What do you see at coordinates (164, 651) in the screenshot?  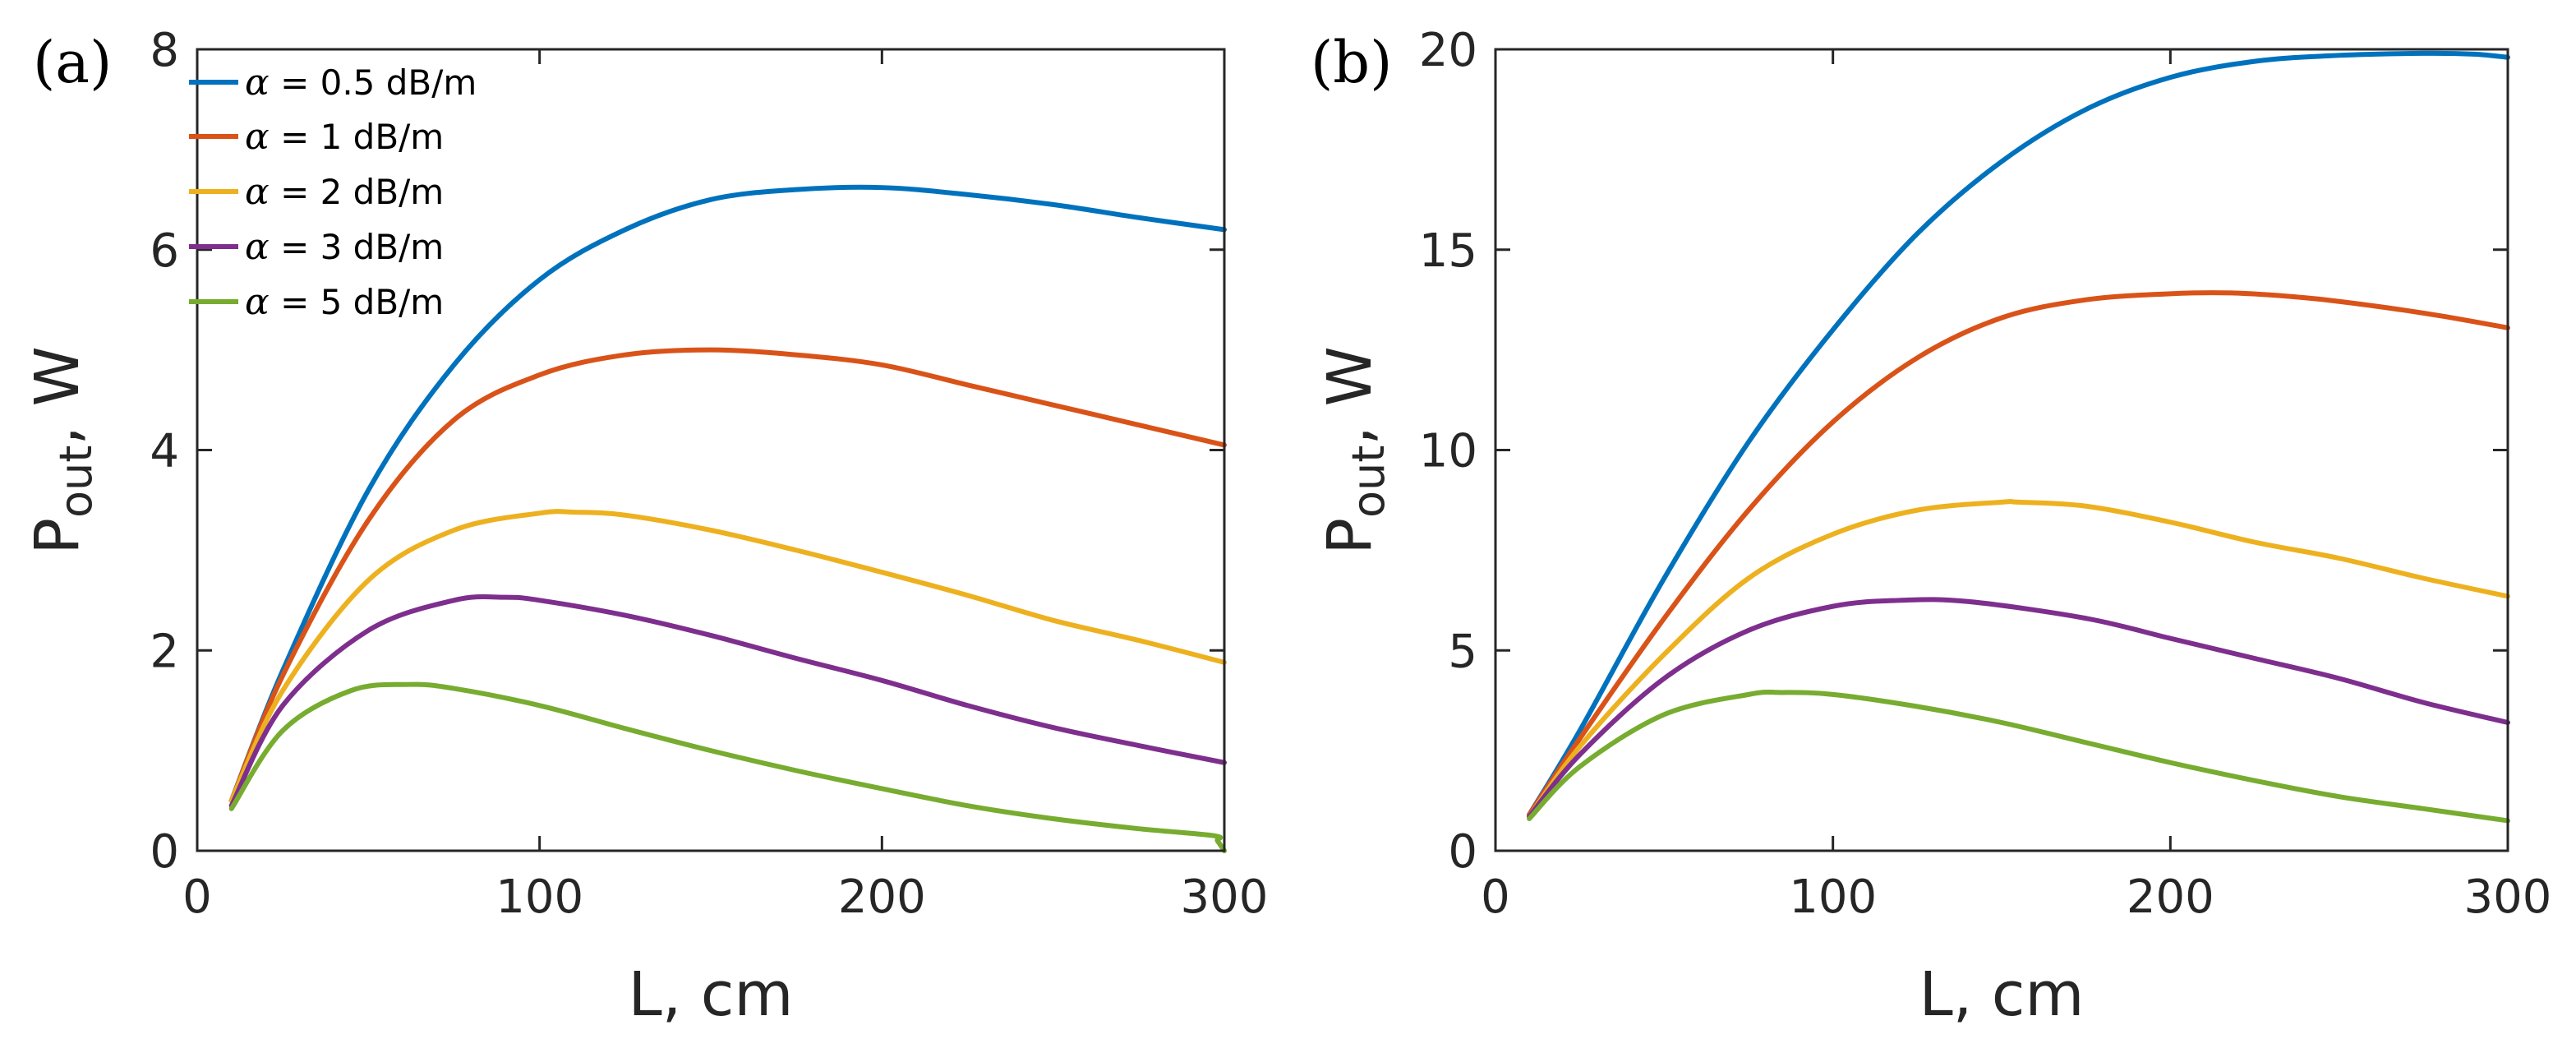 I see `y-tick-label: 2` at bounding box center [164, 651].